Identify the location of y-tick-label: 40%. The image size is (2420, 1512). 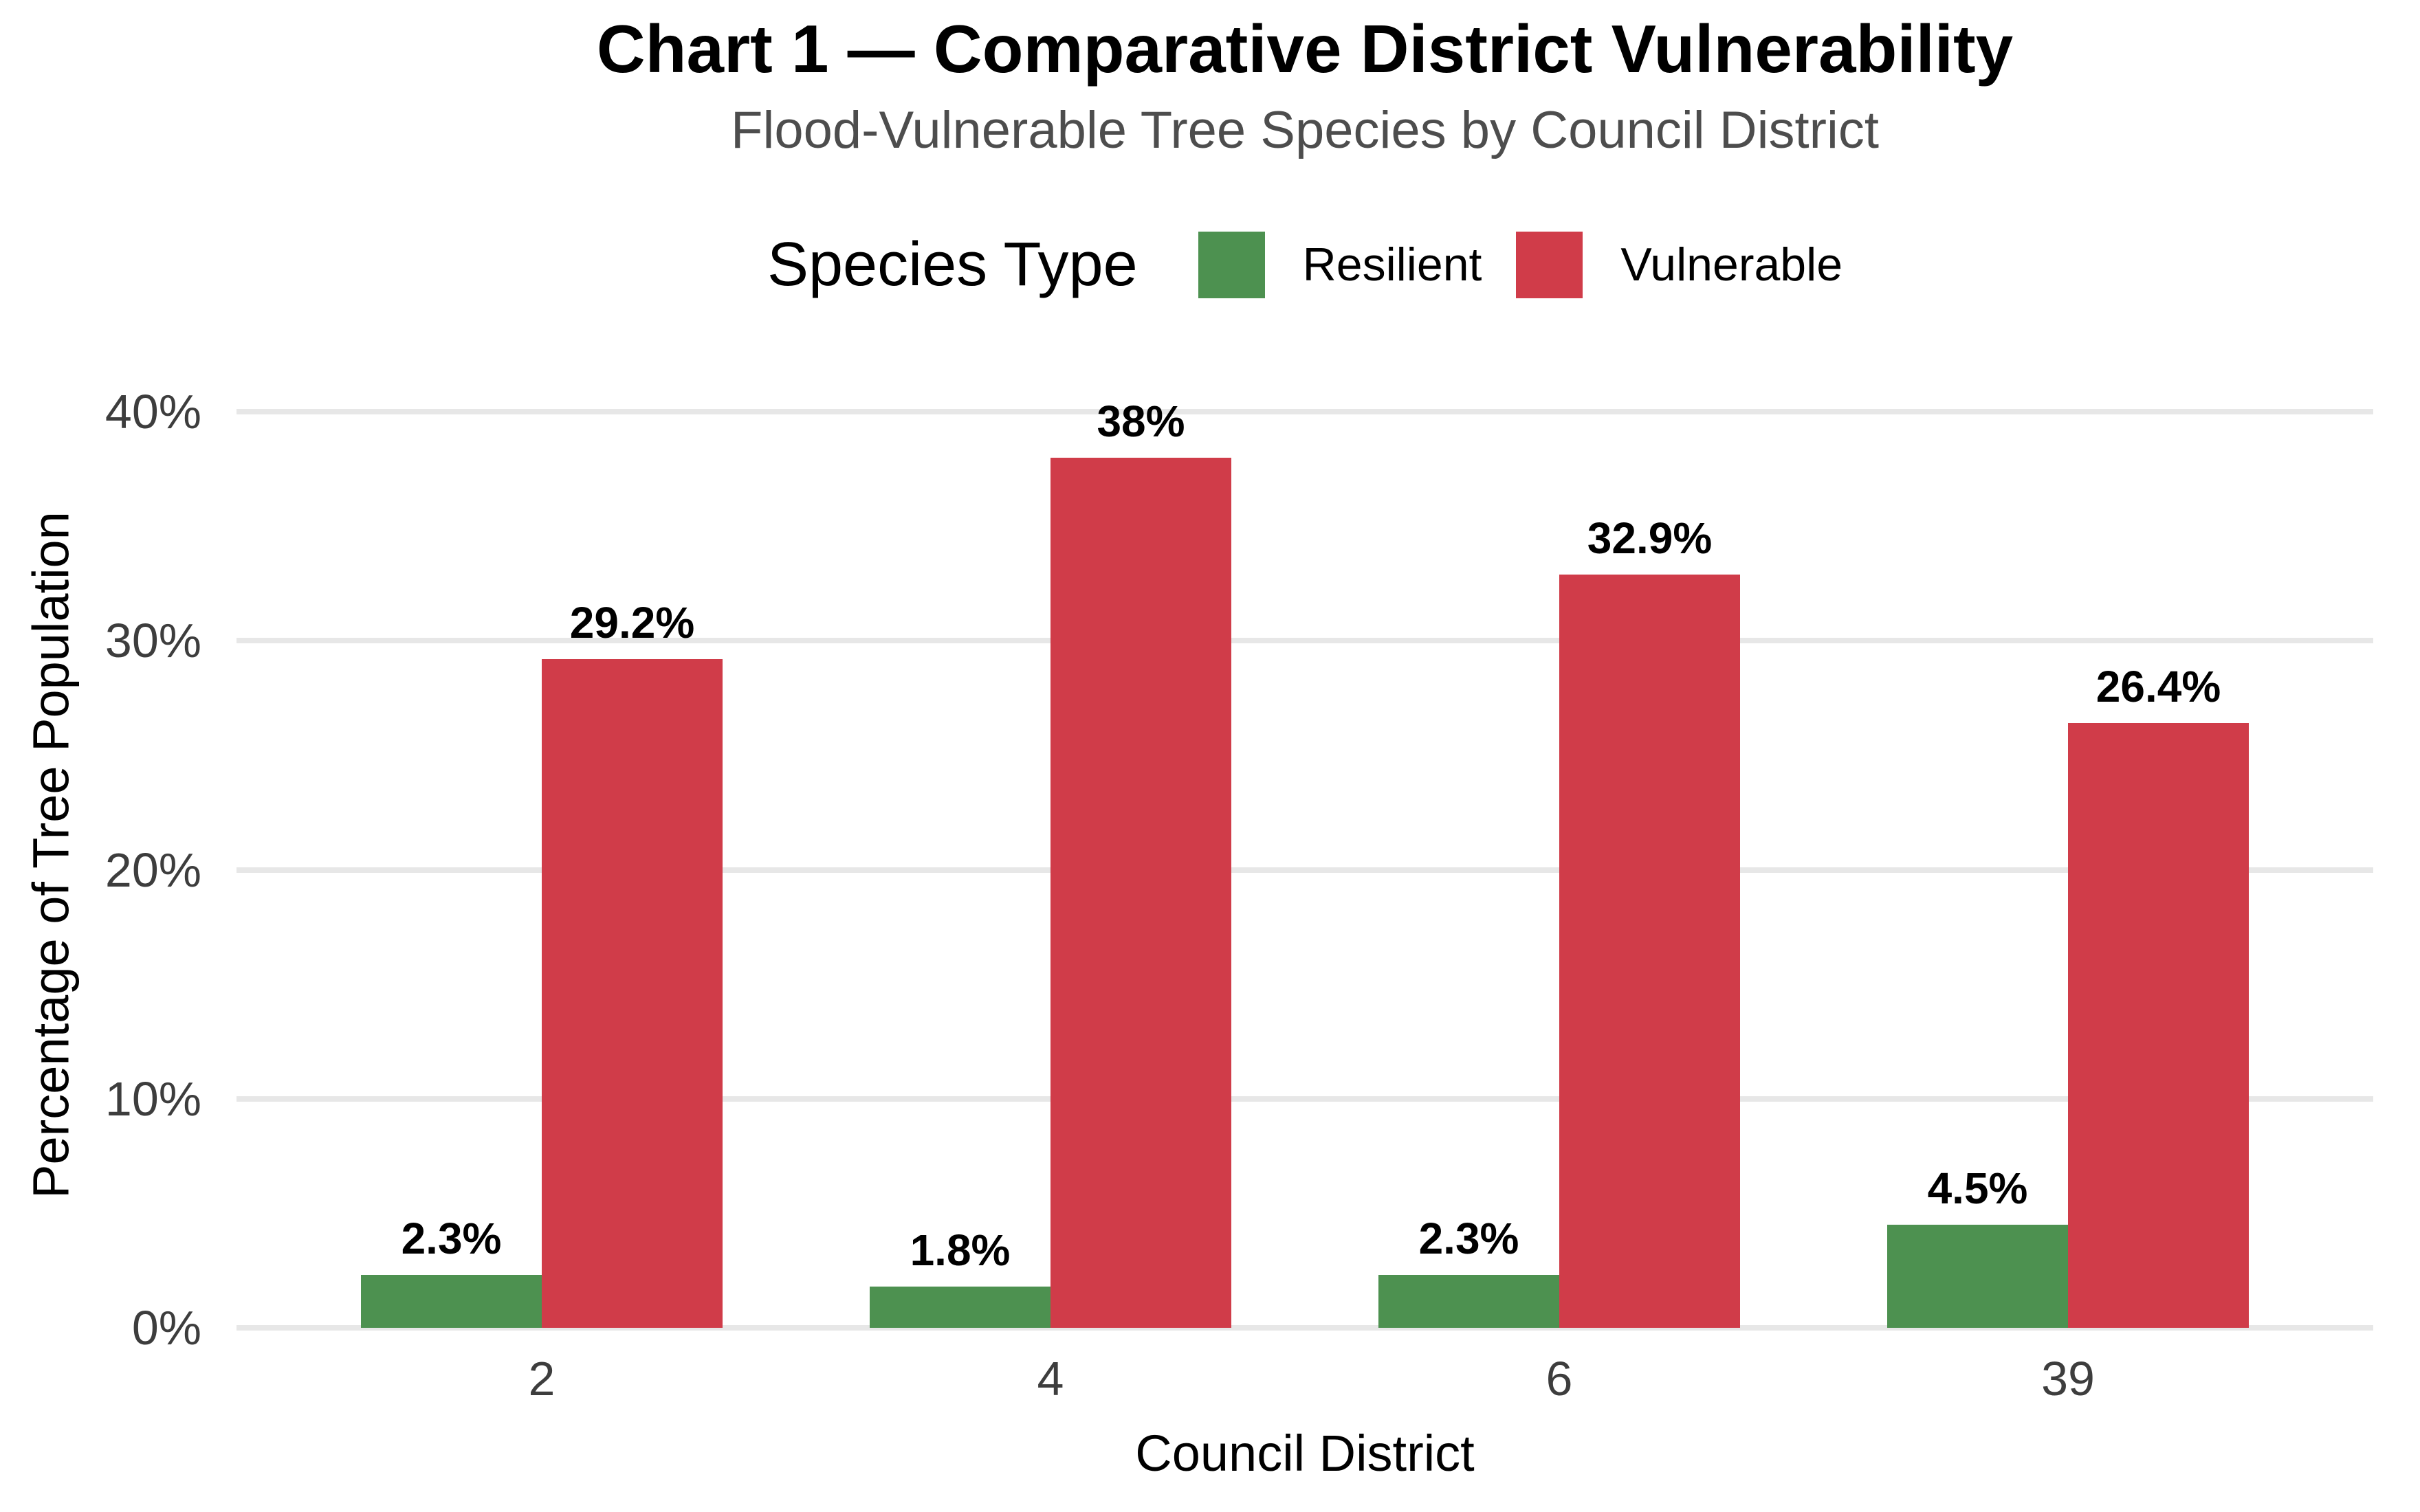
(152, 412).